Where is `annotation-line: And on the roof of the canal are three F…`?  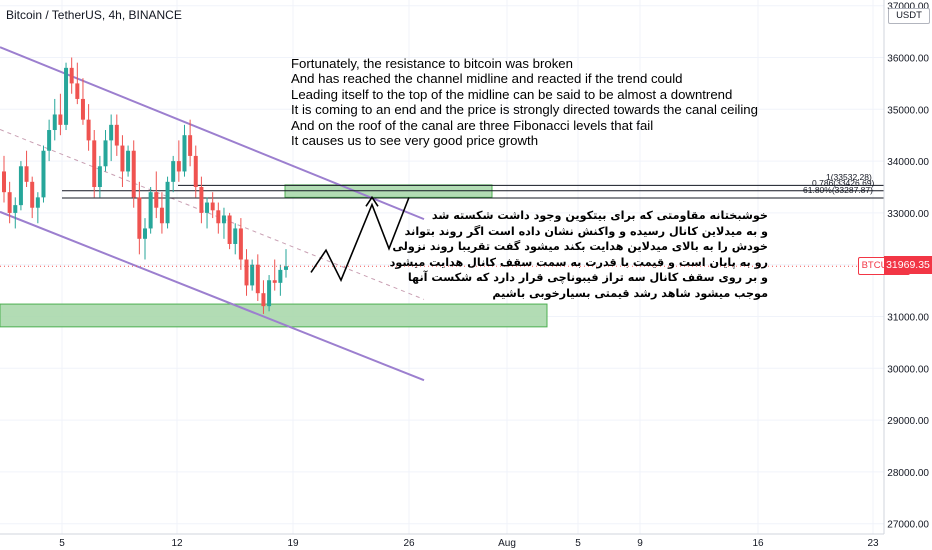 annotation-line: And on the roof of the canal are three F… is located at coordinates (472, 125).